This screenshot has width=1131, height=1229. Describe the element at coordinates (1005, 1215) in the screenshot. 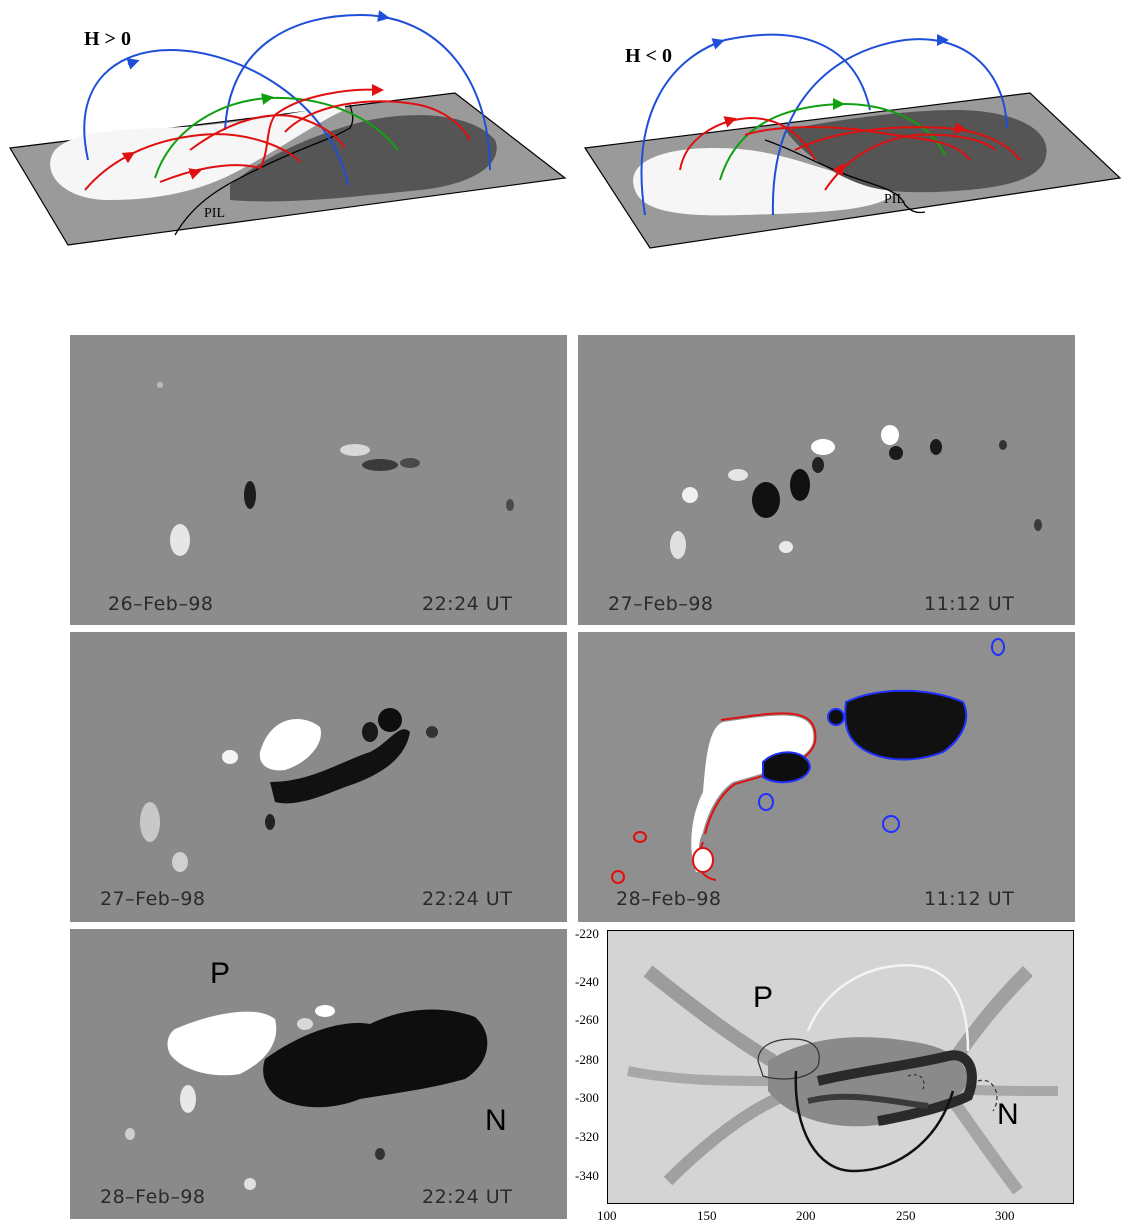

I see `x-tick: 300` at that location.